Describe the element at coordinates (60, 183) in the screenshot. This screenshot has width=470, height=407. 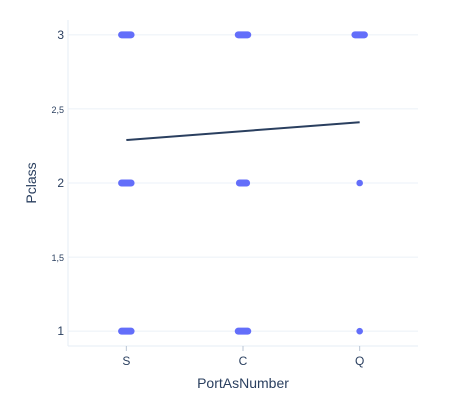
I see `y-tick-label: 2` at that location.